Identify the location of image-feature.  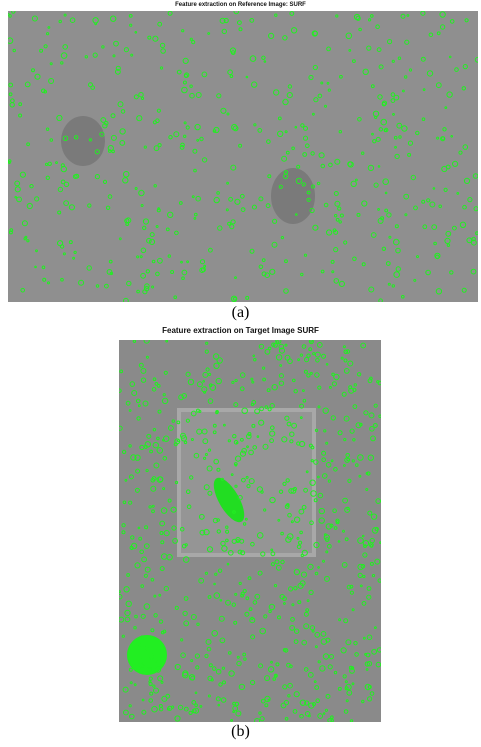
(147, 655).